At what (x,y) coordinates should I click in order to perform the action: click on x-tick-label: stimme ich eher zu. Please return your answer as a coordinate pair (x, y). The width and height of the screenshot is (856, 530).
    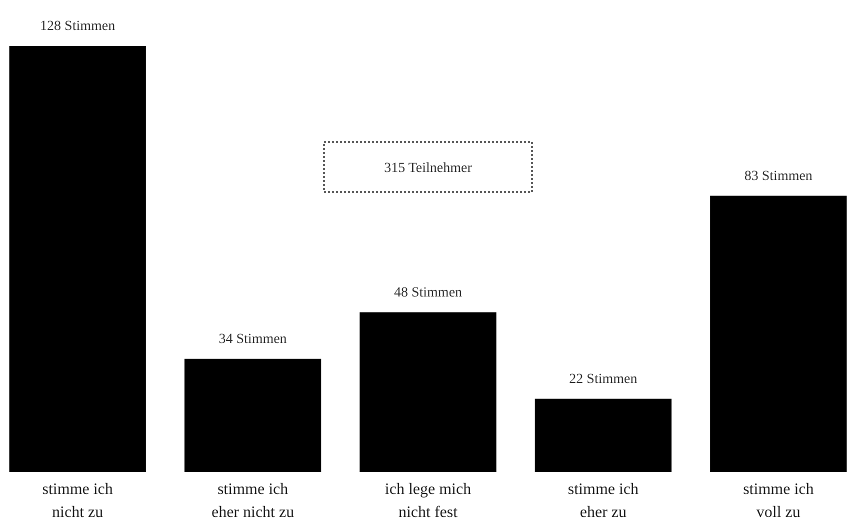
    Looking at the image, I should click on (603, 501).